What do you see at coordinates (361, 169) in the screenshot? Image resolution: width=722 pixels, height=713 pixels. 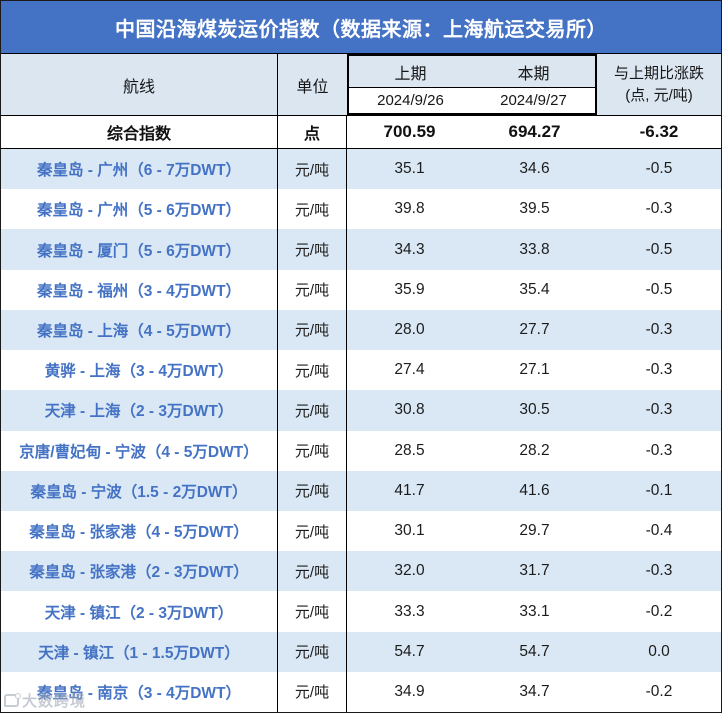 I see `table-row: 秦皇岛 - 广州（6 - 7万DWT） 元/吨 35.1 34.6 -0.5` at bounding box center [361, 169].